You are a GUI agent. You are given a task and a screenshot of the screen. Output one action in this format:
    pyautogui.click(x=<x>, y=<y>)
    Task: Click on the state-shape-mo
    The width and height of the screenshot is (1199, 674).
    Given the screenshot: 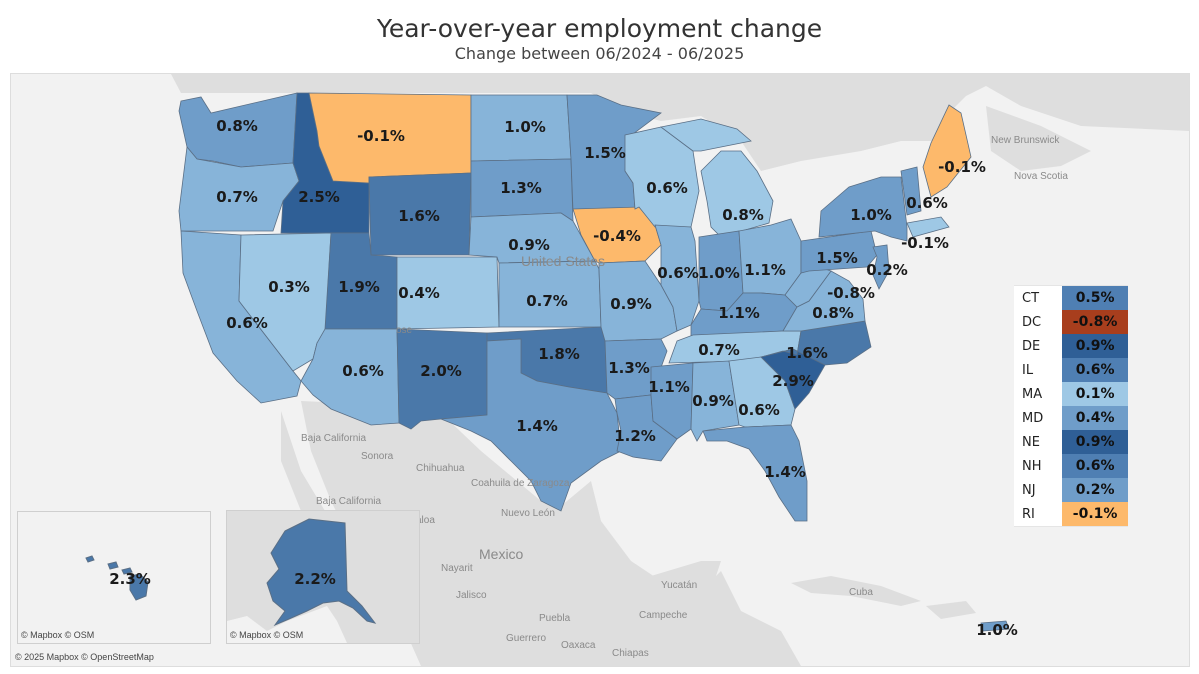 What is the action you would take?
    pyautogui.click(x=638, y=301)
    